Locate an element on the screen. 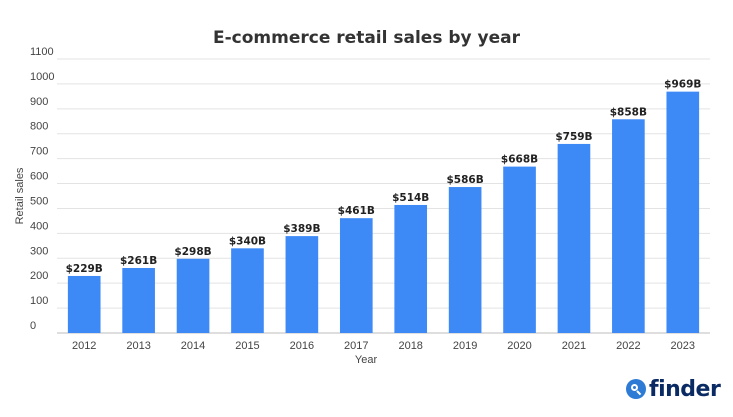 The height and width of the screenshot is (417, 733). y-tick-label: 600 is located at coordinates (39, 177).